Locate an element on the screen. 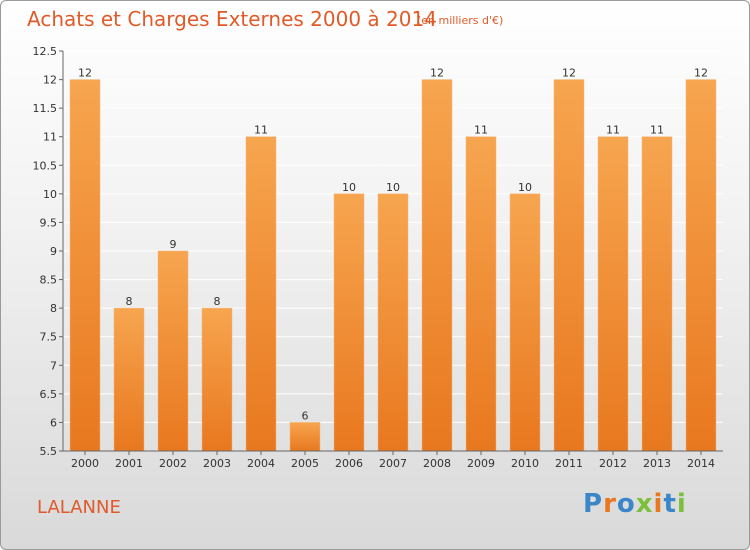 This screenshot has height=550, width=750. y-tick-label: 12 is located at coordinates (50, 80).